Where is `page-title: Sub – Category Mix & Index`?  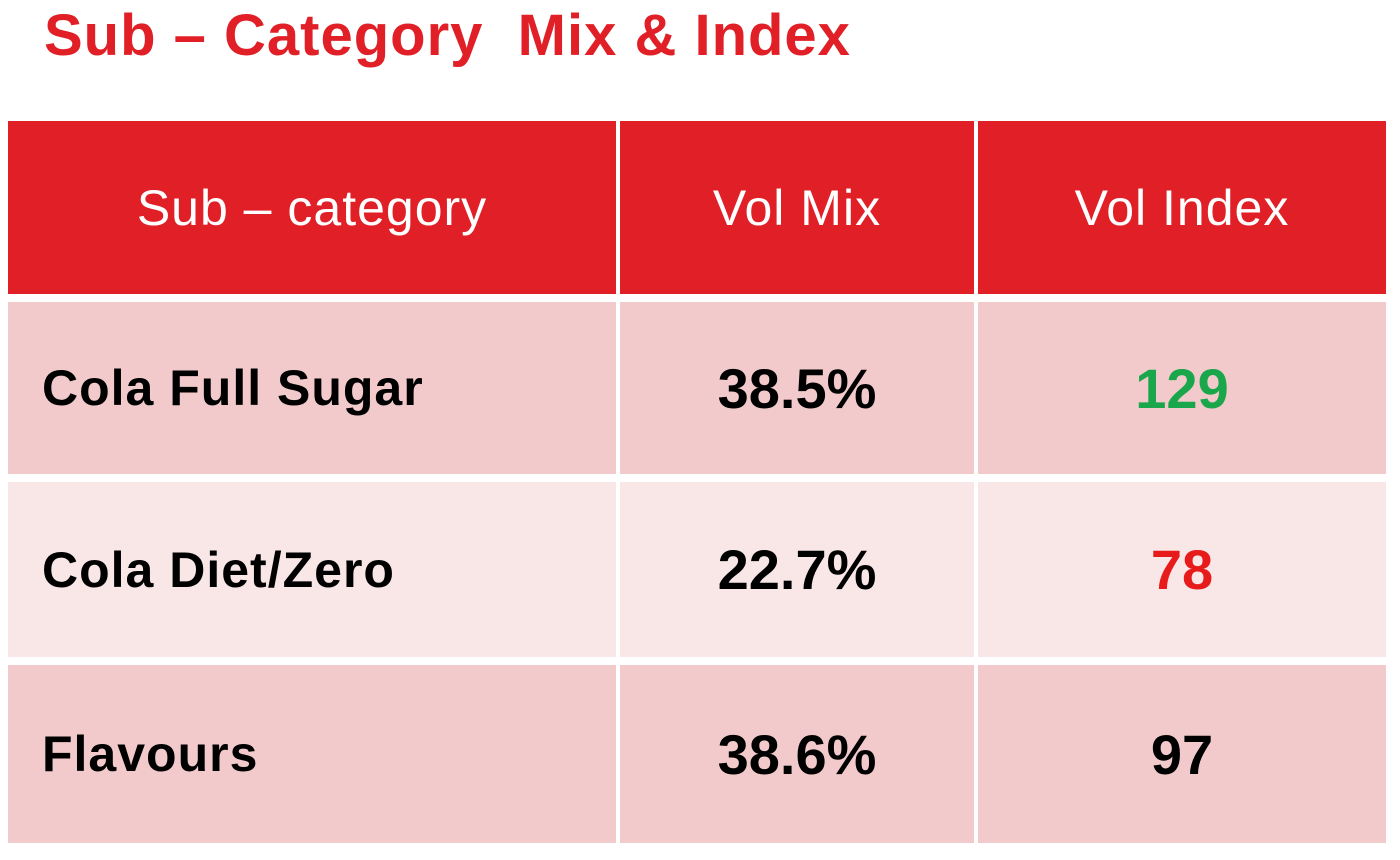 page-title: Sub – Category Mix & Index is located at coordinates (447, 35).